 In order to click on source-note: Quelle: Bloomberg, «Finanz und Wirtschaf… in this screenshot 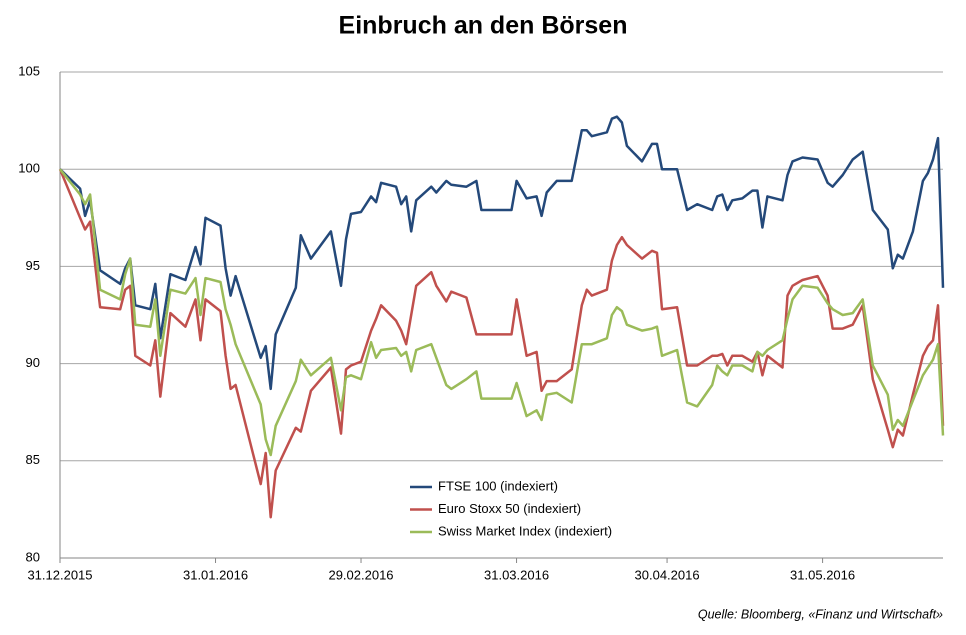, I will do `click(820, 614)`.